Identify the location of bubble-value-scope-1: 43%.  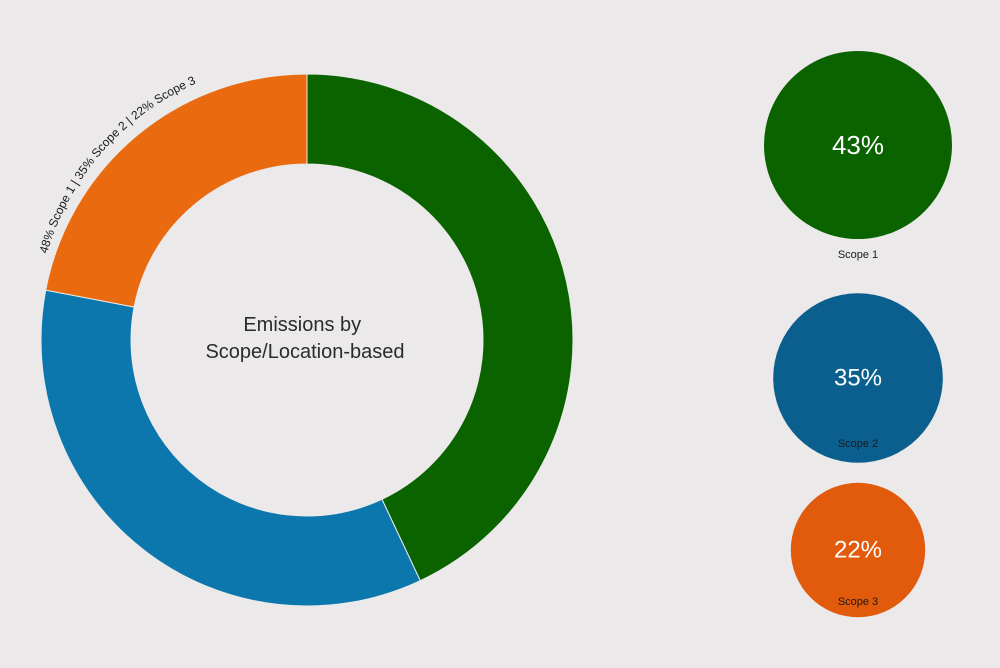
(858, 145).